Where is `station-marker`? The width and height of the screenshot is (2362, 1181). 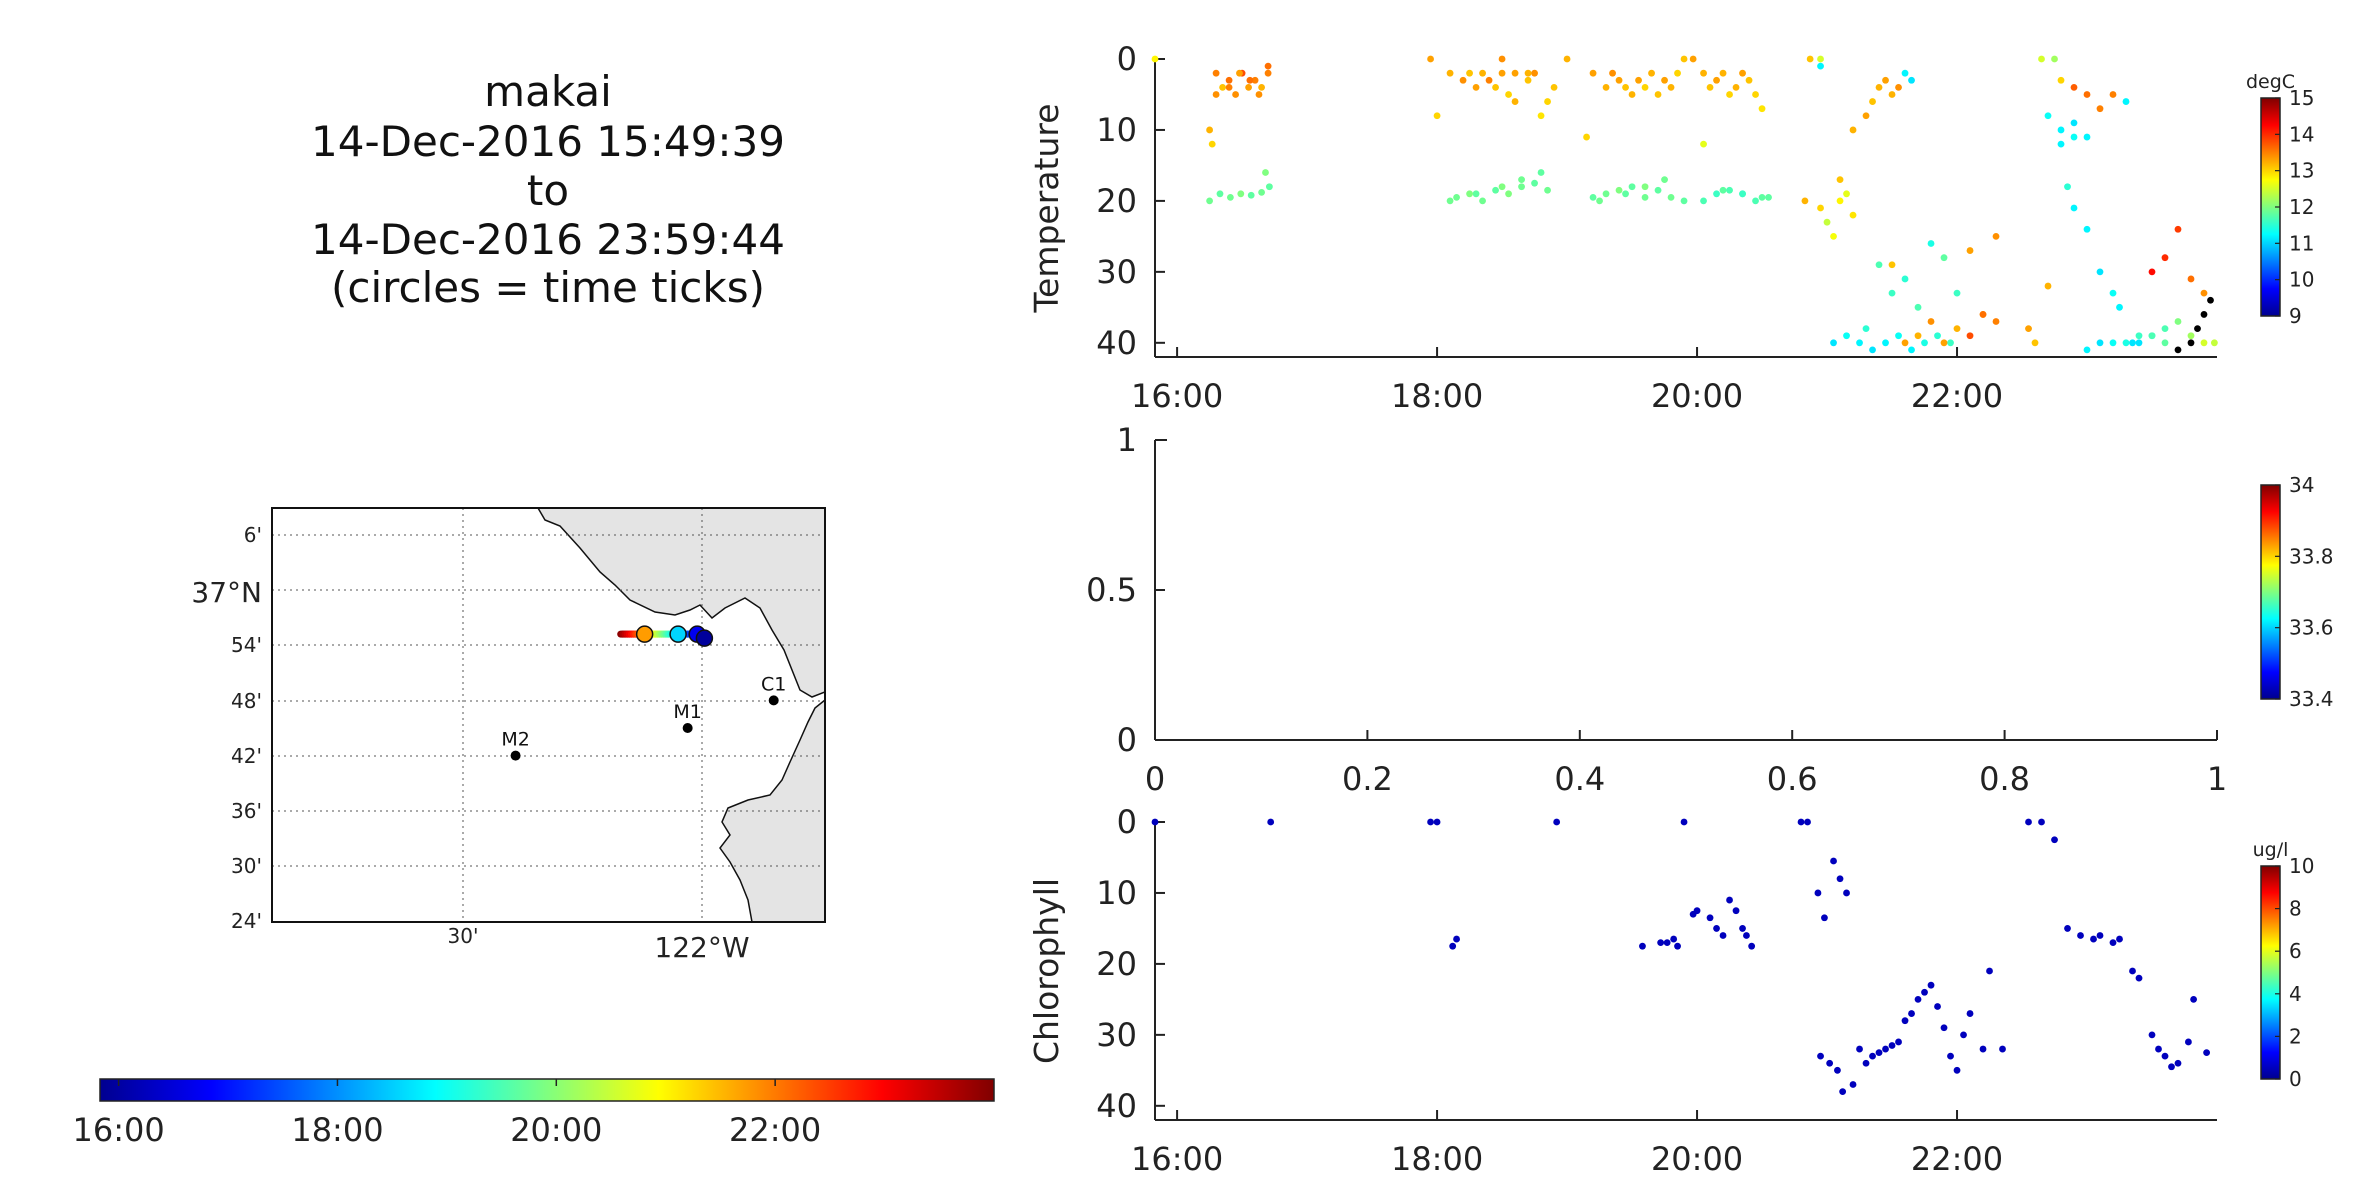 station-marker is located at coordinates (773, 700).